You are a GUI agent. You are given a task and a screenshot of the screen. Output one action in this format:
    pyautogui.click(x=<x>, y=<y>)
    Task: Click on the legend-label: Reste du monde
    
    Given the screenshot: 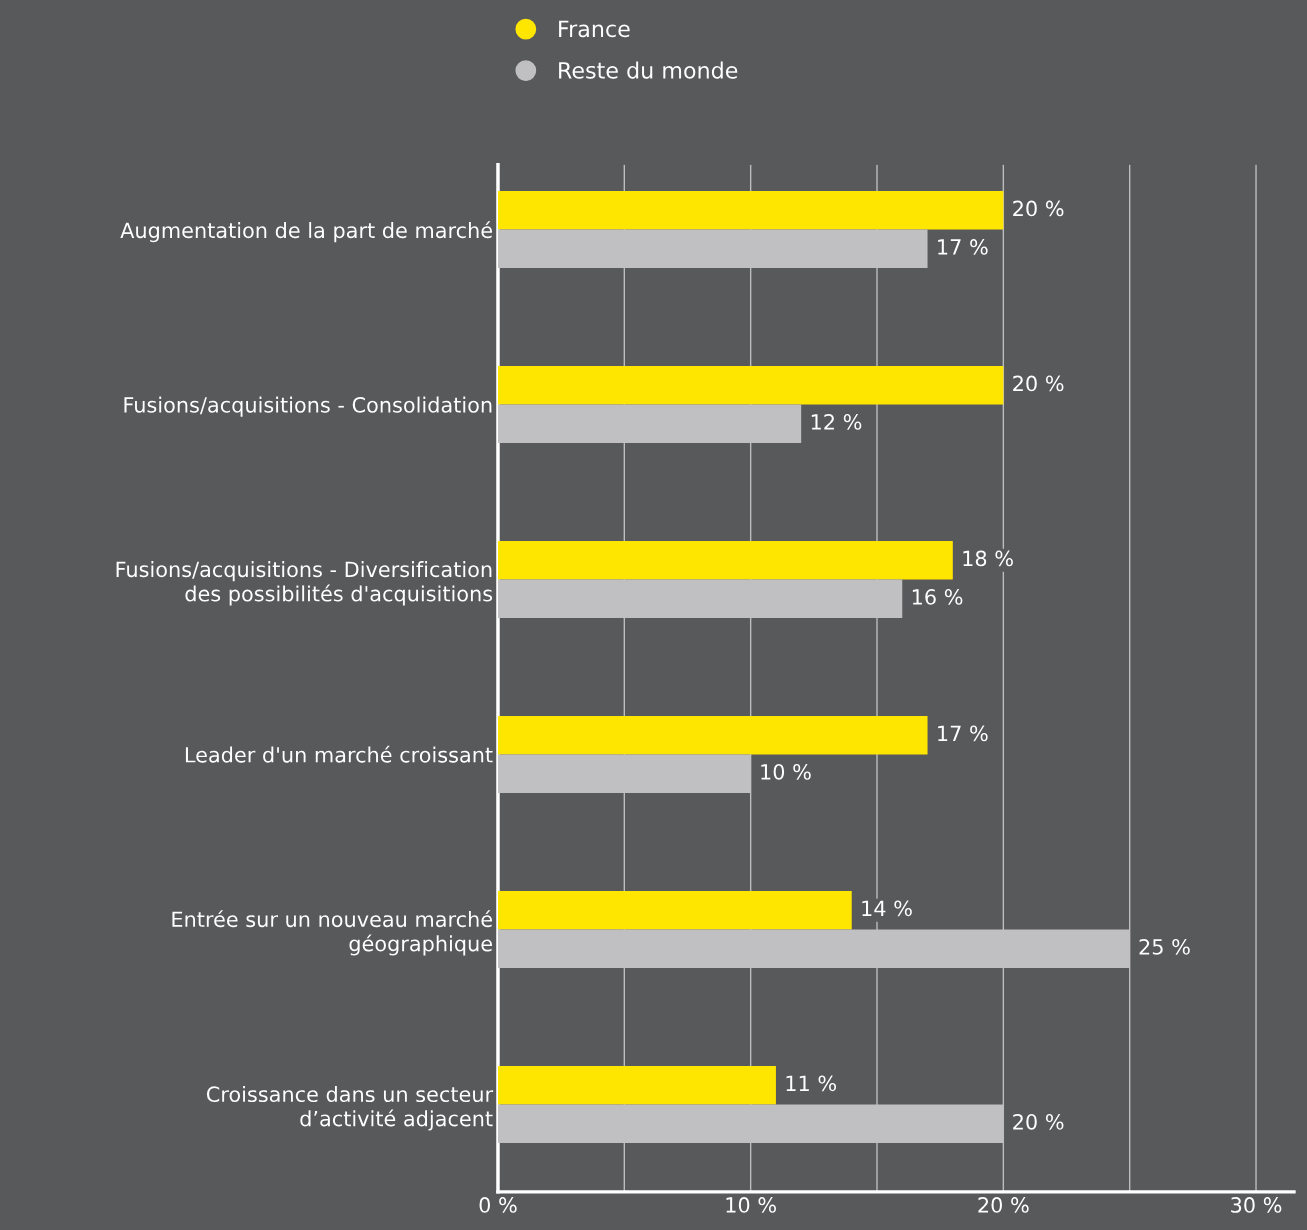 What is the action you would take?
    pyautogui.click(x=648, y=70)
    